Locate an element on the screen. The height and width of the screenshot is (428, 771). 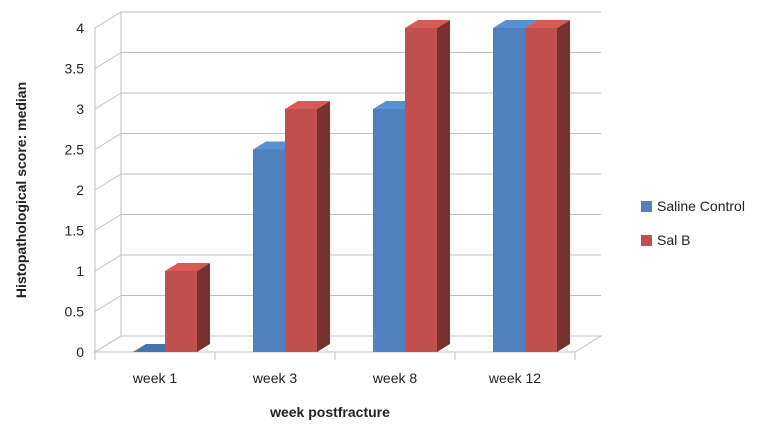
y-tick-label: 0 is located at coordinates (80, 352).